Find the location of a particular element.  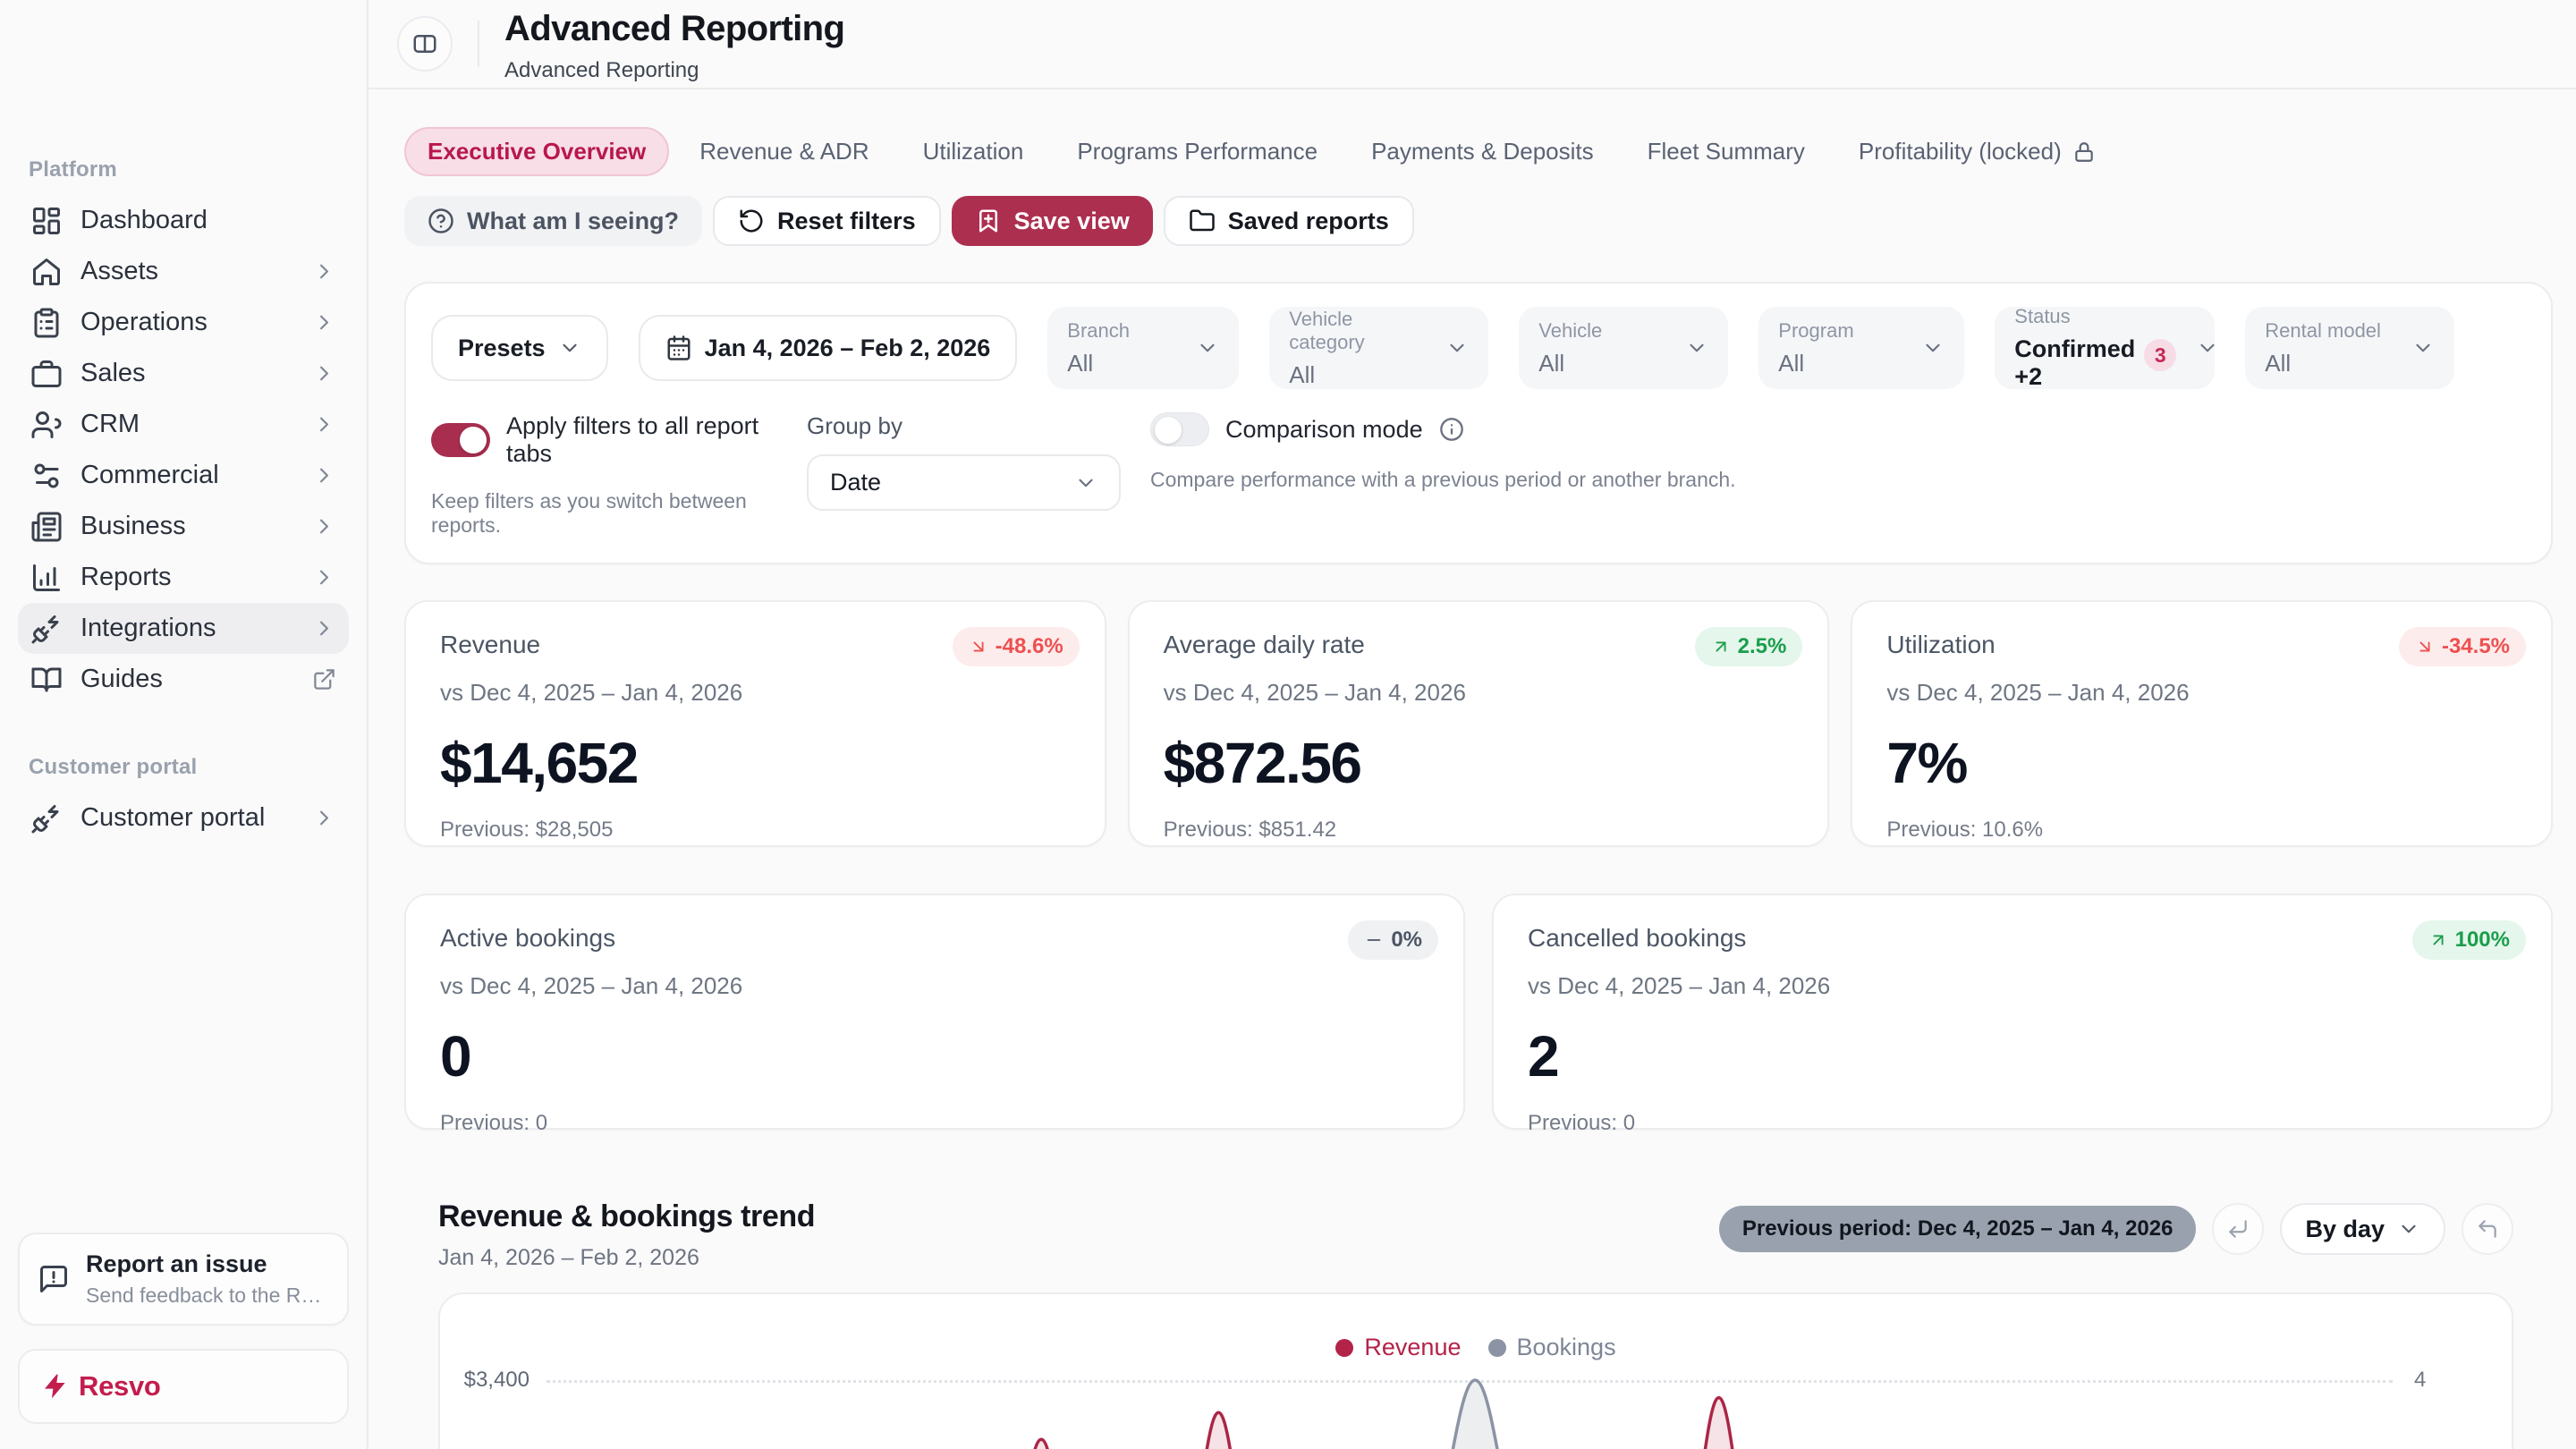

tab-payments-deposits: Payments & Deposits is located at coordinates (1482, 151).